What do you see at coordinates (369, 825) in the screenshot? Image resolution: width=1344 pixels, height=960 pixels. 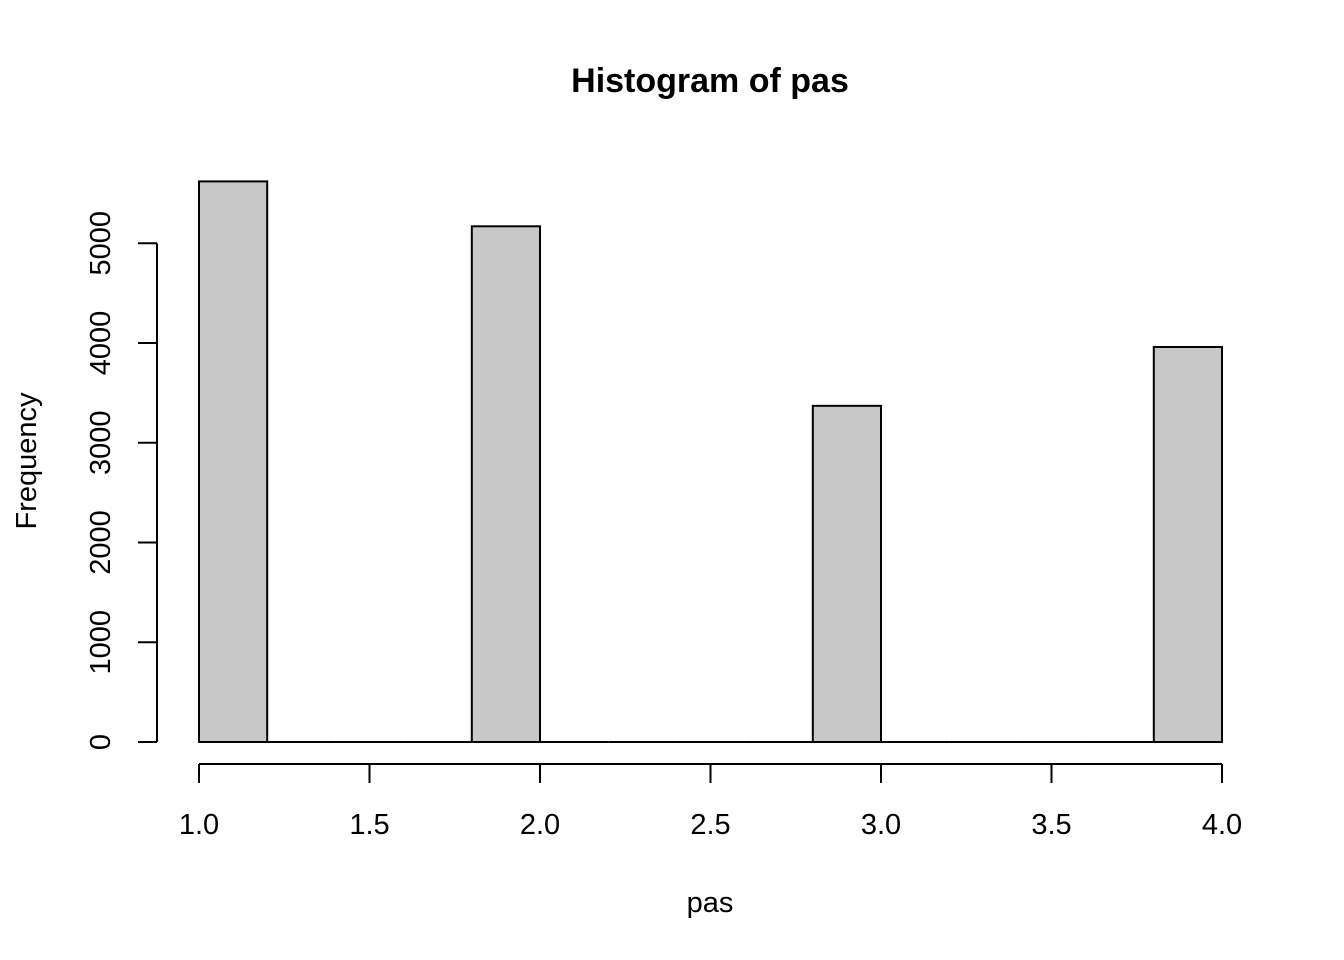 I see `x-tick-label: 1.5` at bounding box center [369, 825].